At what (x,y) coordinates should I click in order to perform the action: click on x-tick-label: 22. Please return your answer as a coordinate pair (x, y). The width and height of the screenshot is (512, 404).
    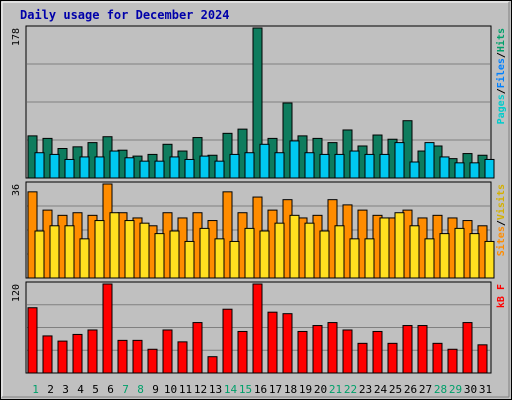
    Looking at the image, I should click on (350, 389).